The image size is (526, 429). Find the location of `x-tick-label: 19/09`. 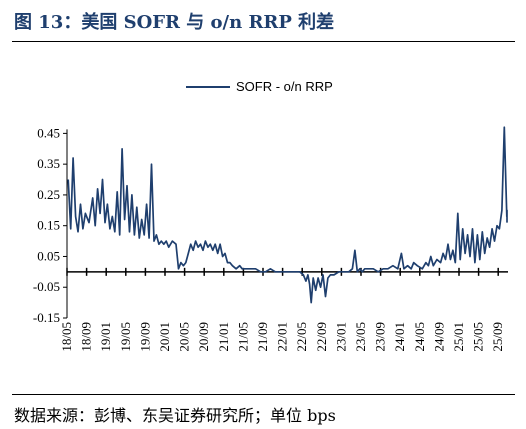

x-tick-label: 19/09 is located at coordinates (144, 337).